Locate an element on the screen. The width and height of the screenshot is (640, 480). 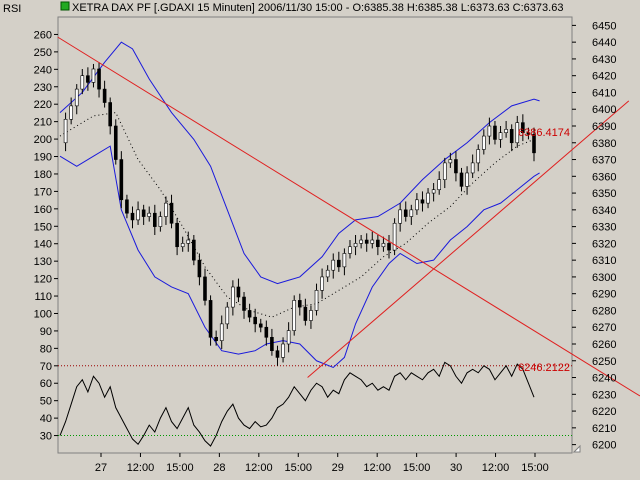
left-tick-label: 50 is located at coordinates (46, 402).